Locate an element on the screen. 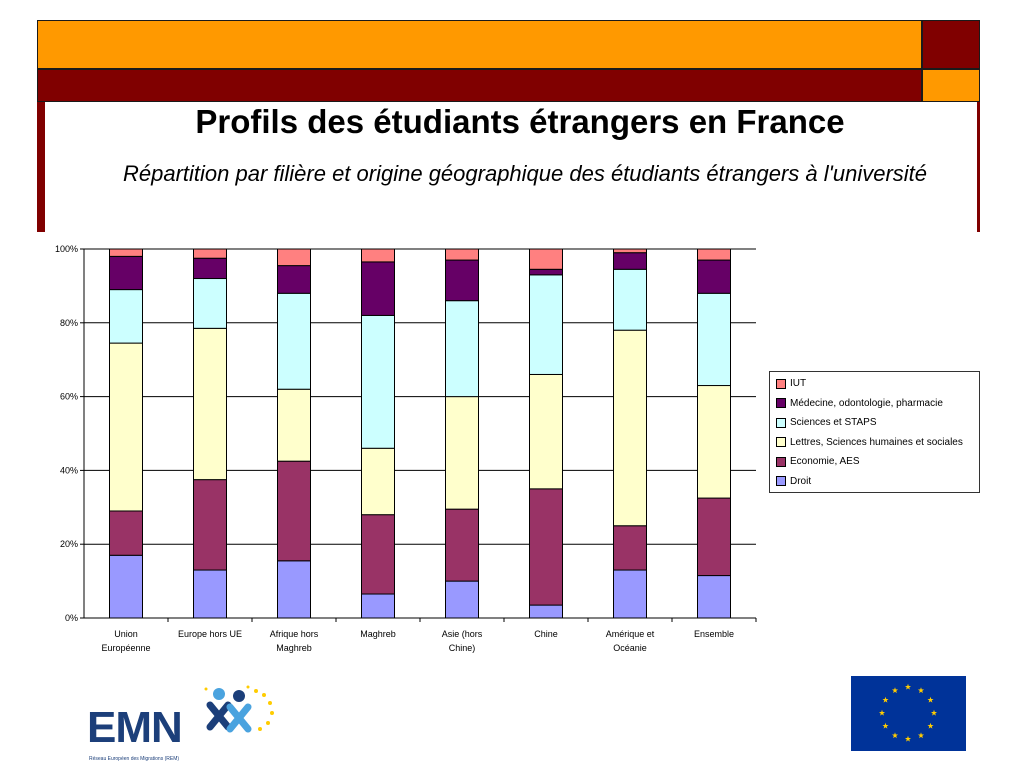  legend-label: Médecine, odontologie, pharmacie is located at coordinates (866, 403).